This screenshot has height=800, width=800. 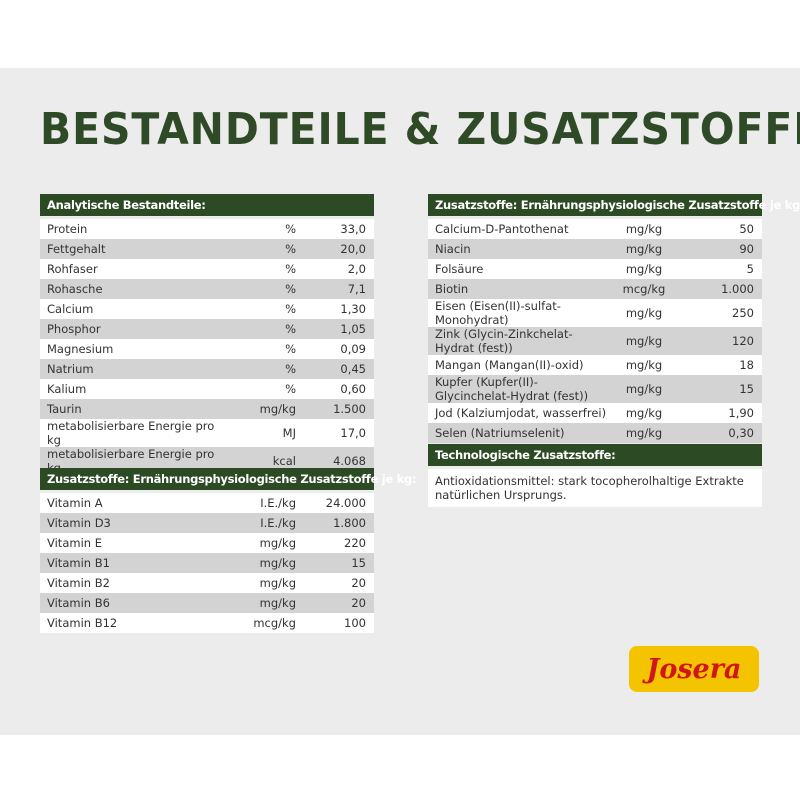 What do you see at coordinates (353, 389) in the screenshot?
I see `nutrient-value: 0,60` at bounding box center [353, 389].